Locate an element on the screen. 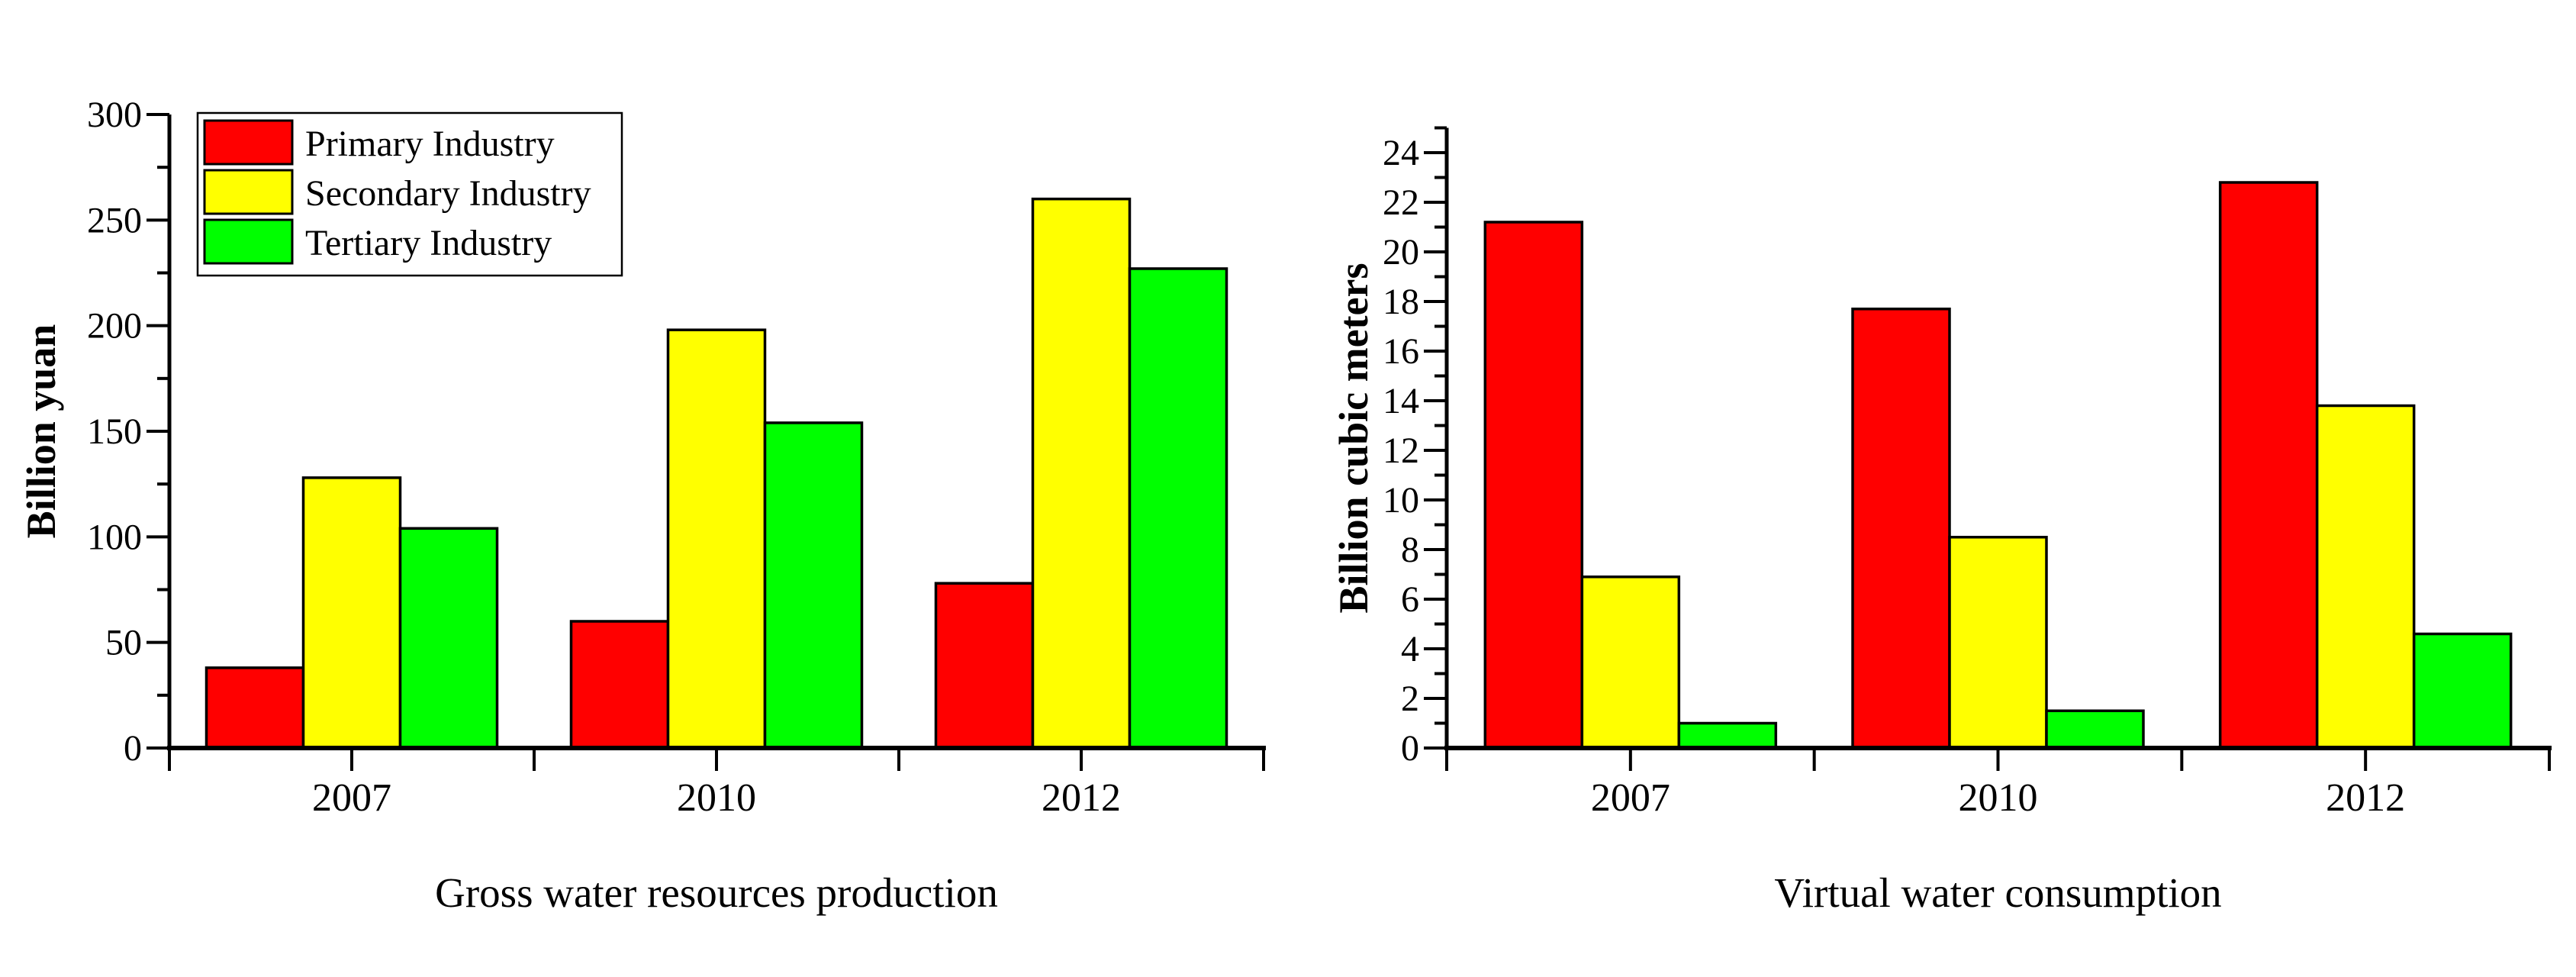 The image size is (2576, 977). y-tick-label: 8 is located at coordinates (1410, 550).